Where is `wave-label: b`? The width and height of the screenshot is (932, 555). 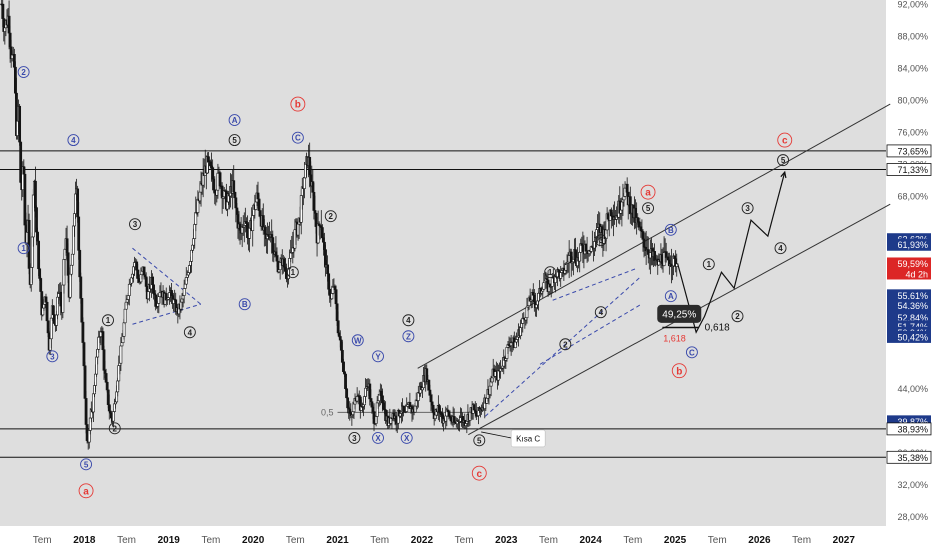
wave-label: b is located at coordinates (298, 105).